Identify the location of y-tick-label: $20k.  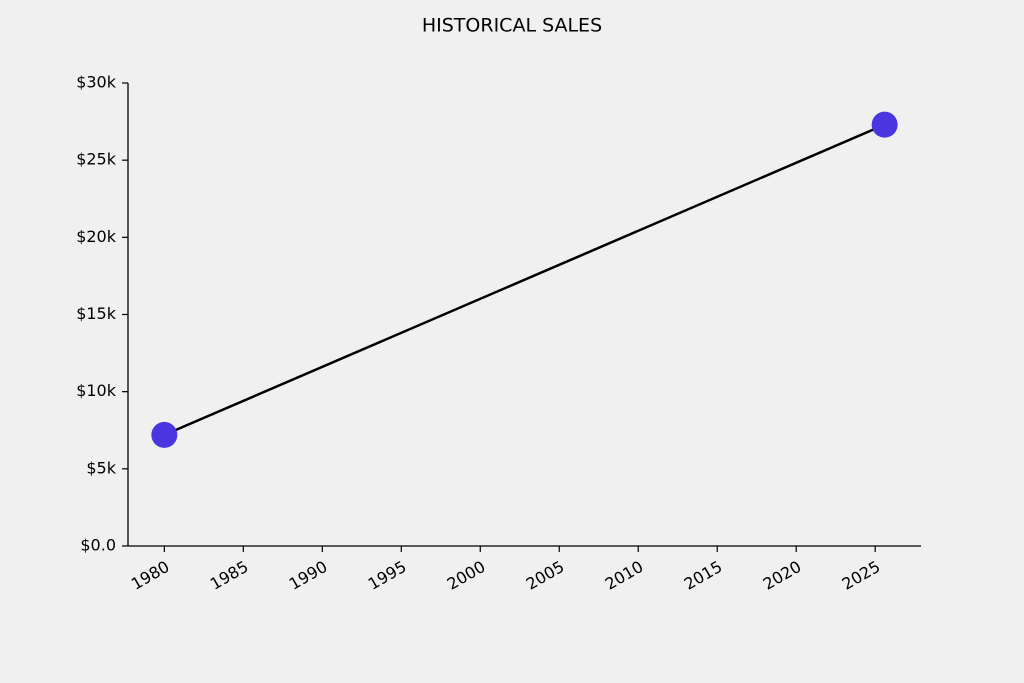
(96, 236).